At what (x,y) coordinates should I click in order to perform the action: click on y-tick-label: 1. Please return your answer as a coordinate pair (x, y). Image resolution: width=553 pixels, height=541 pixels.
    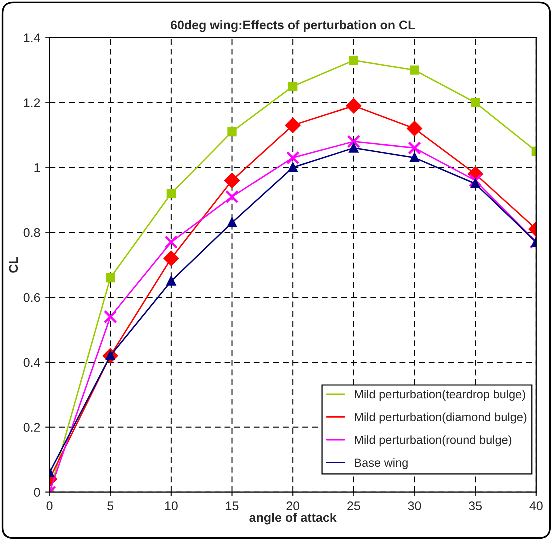
    Looking at the image, I should click on (37, 168).